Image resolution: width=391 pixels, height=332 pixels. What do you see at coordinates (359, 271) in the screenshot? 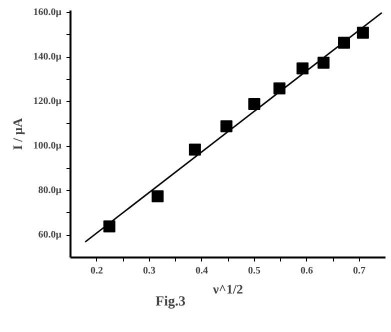
I see `x-tick-label: 0.7` at bounding box center [359, 271].